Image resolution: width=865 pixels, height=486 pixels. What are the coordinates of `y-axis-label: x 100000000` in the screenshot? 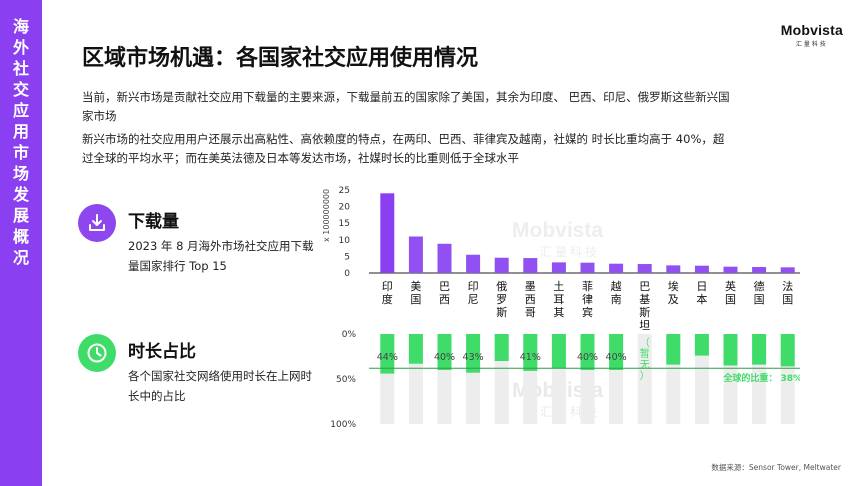 It's located at (326, 215).